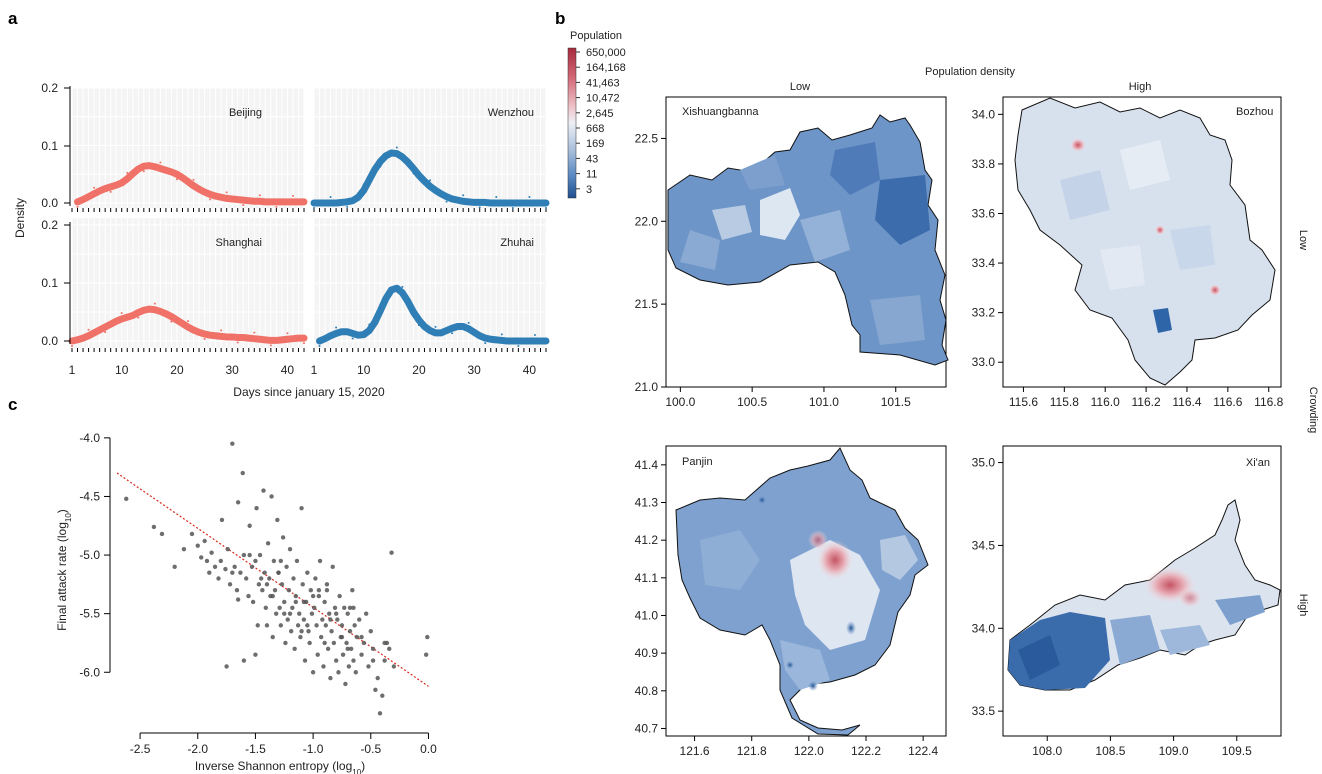 Image resolution: width=1322 pixels, height=774 pixels. I want to click on facet-zhuhai: Zhuhai, so click(431, 285).